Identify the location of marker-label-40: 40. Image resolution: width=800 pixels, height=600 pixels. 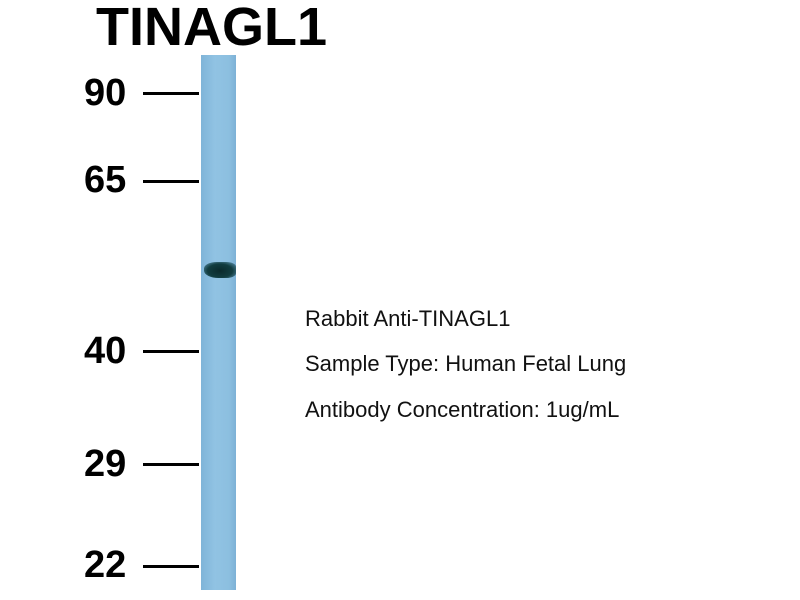
(105, 351).